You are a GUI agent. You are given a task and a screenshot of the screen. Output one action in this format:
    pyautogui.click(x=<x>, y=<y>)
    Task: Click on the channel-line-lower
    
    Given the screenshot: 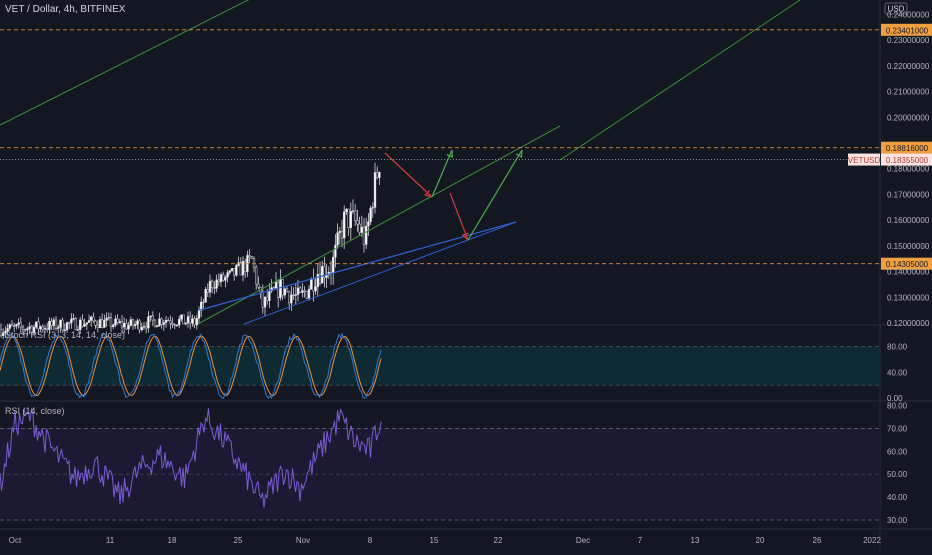 What is the action you would take?
    pyautogui.click(x=379, y=225)
    